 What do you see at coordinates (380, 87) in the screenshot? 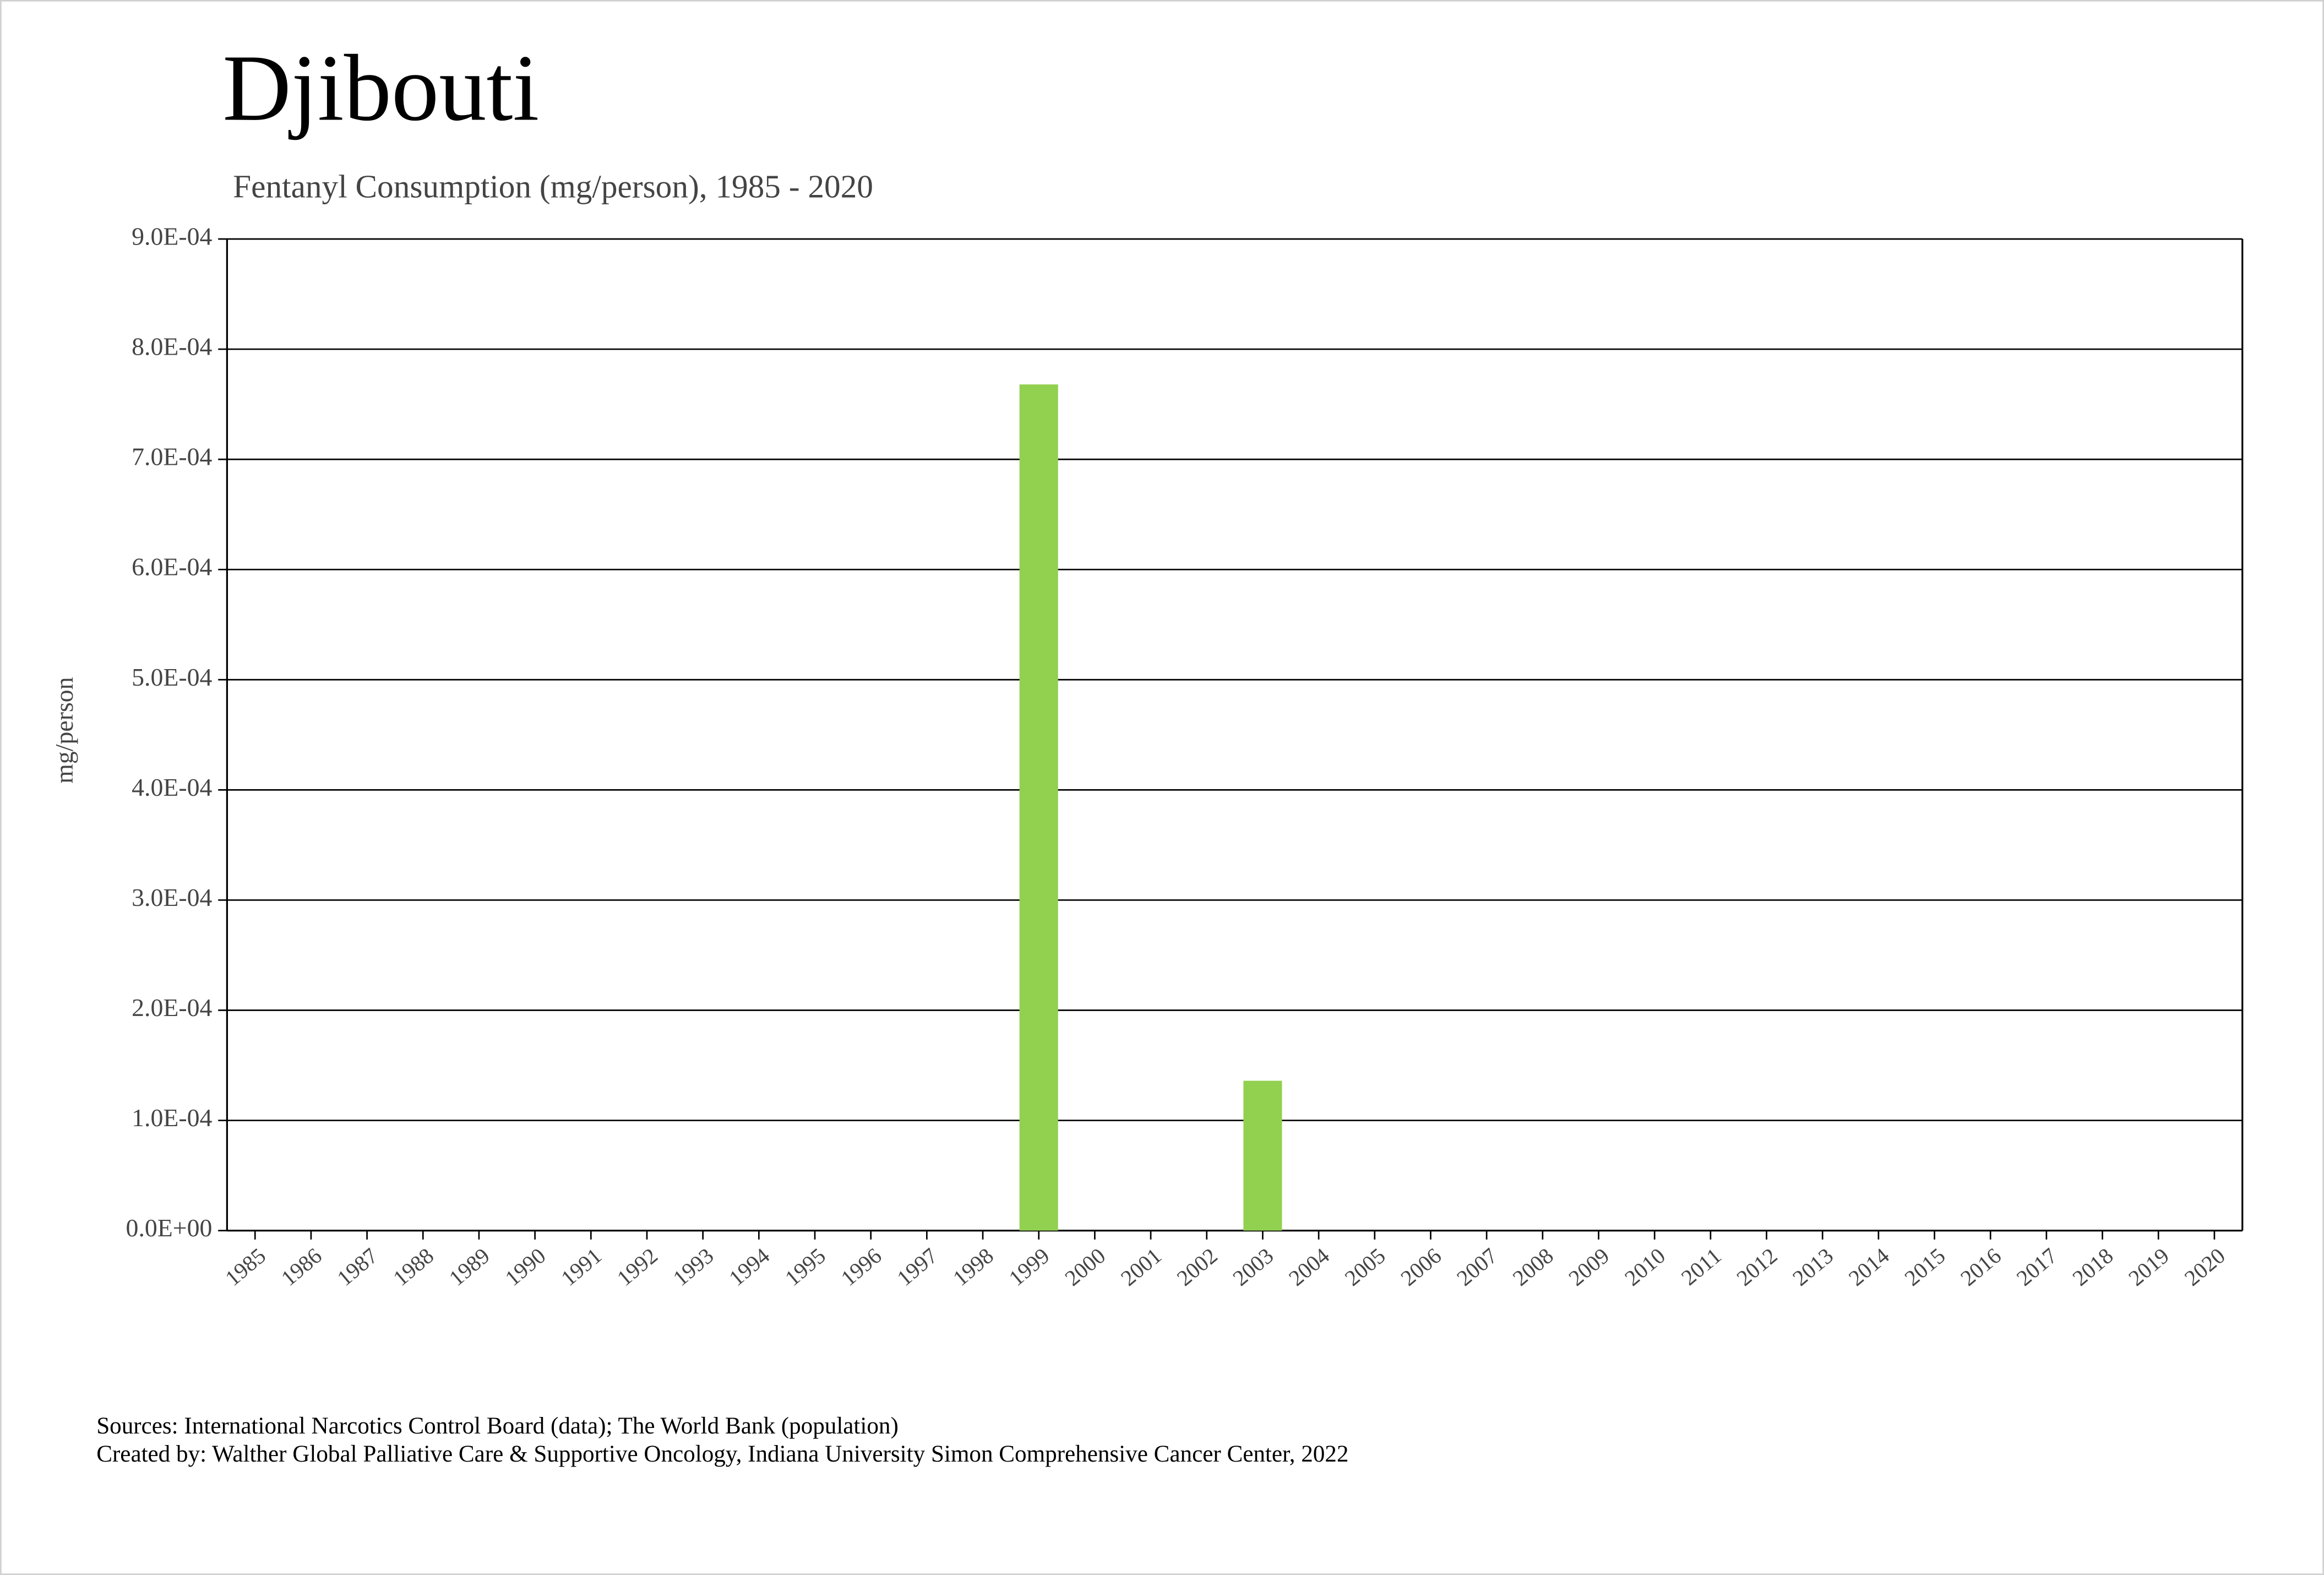
I see `chart-title: Djibouti` at bounding box center [380, 87].